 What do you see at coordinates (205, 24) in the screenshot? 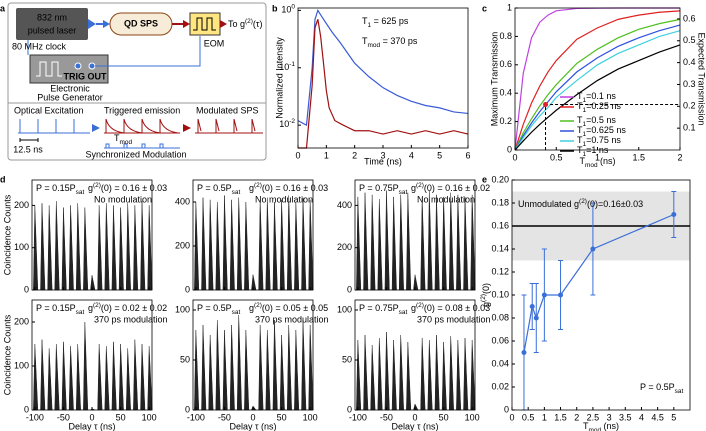
I see `eom-box` at bounding box center [205, 24].